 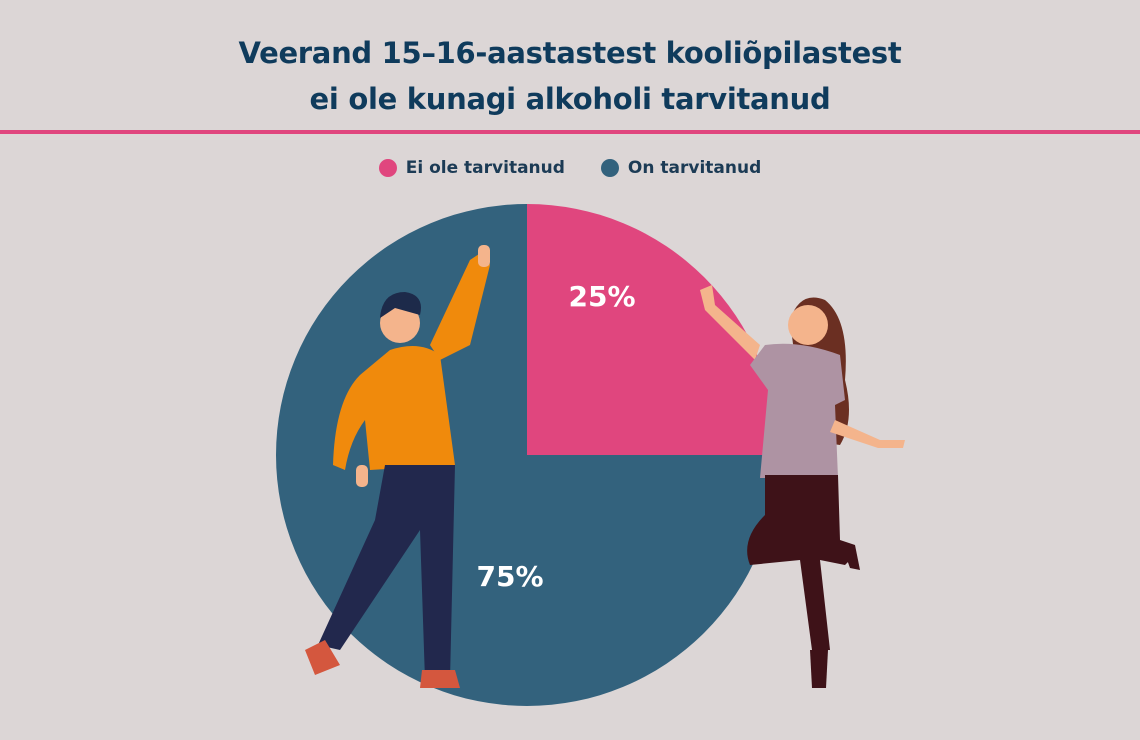 I want to click on slice-label-1: 25%, so click(x=601, y=296).